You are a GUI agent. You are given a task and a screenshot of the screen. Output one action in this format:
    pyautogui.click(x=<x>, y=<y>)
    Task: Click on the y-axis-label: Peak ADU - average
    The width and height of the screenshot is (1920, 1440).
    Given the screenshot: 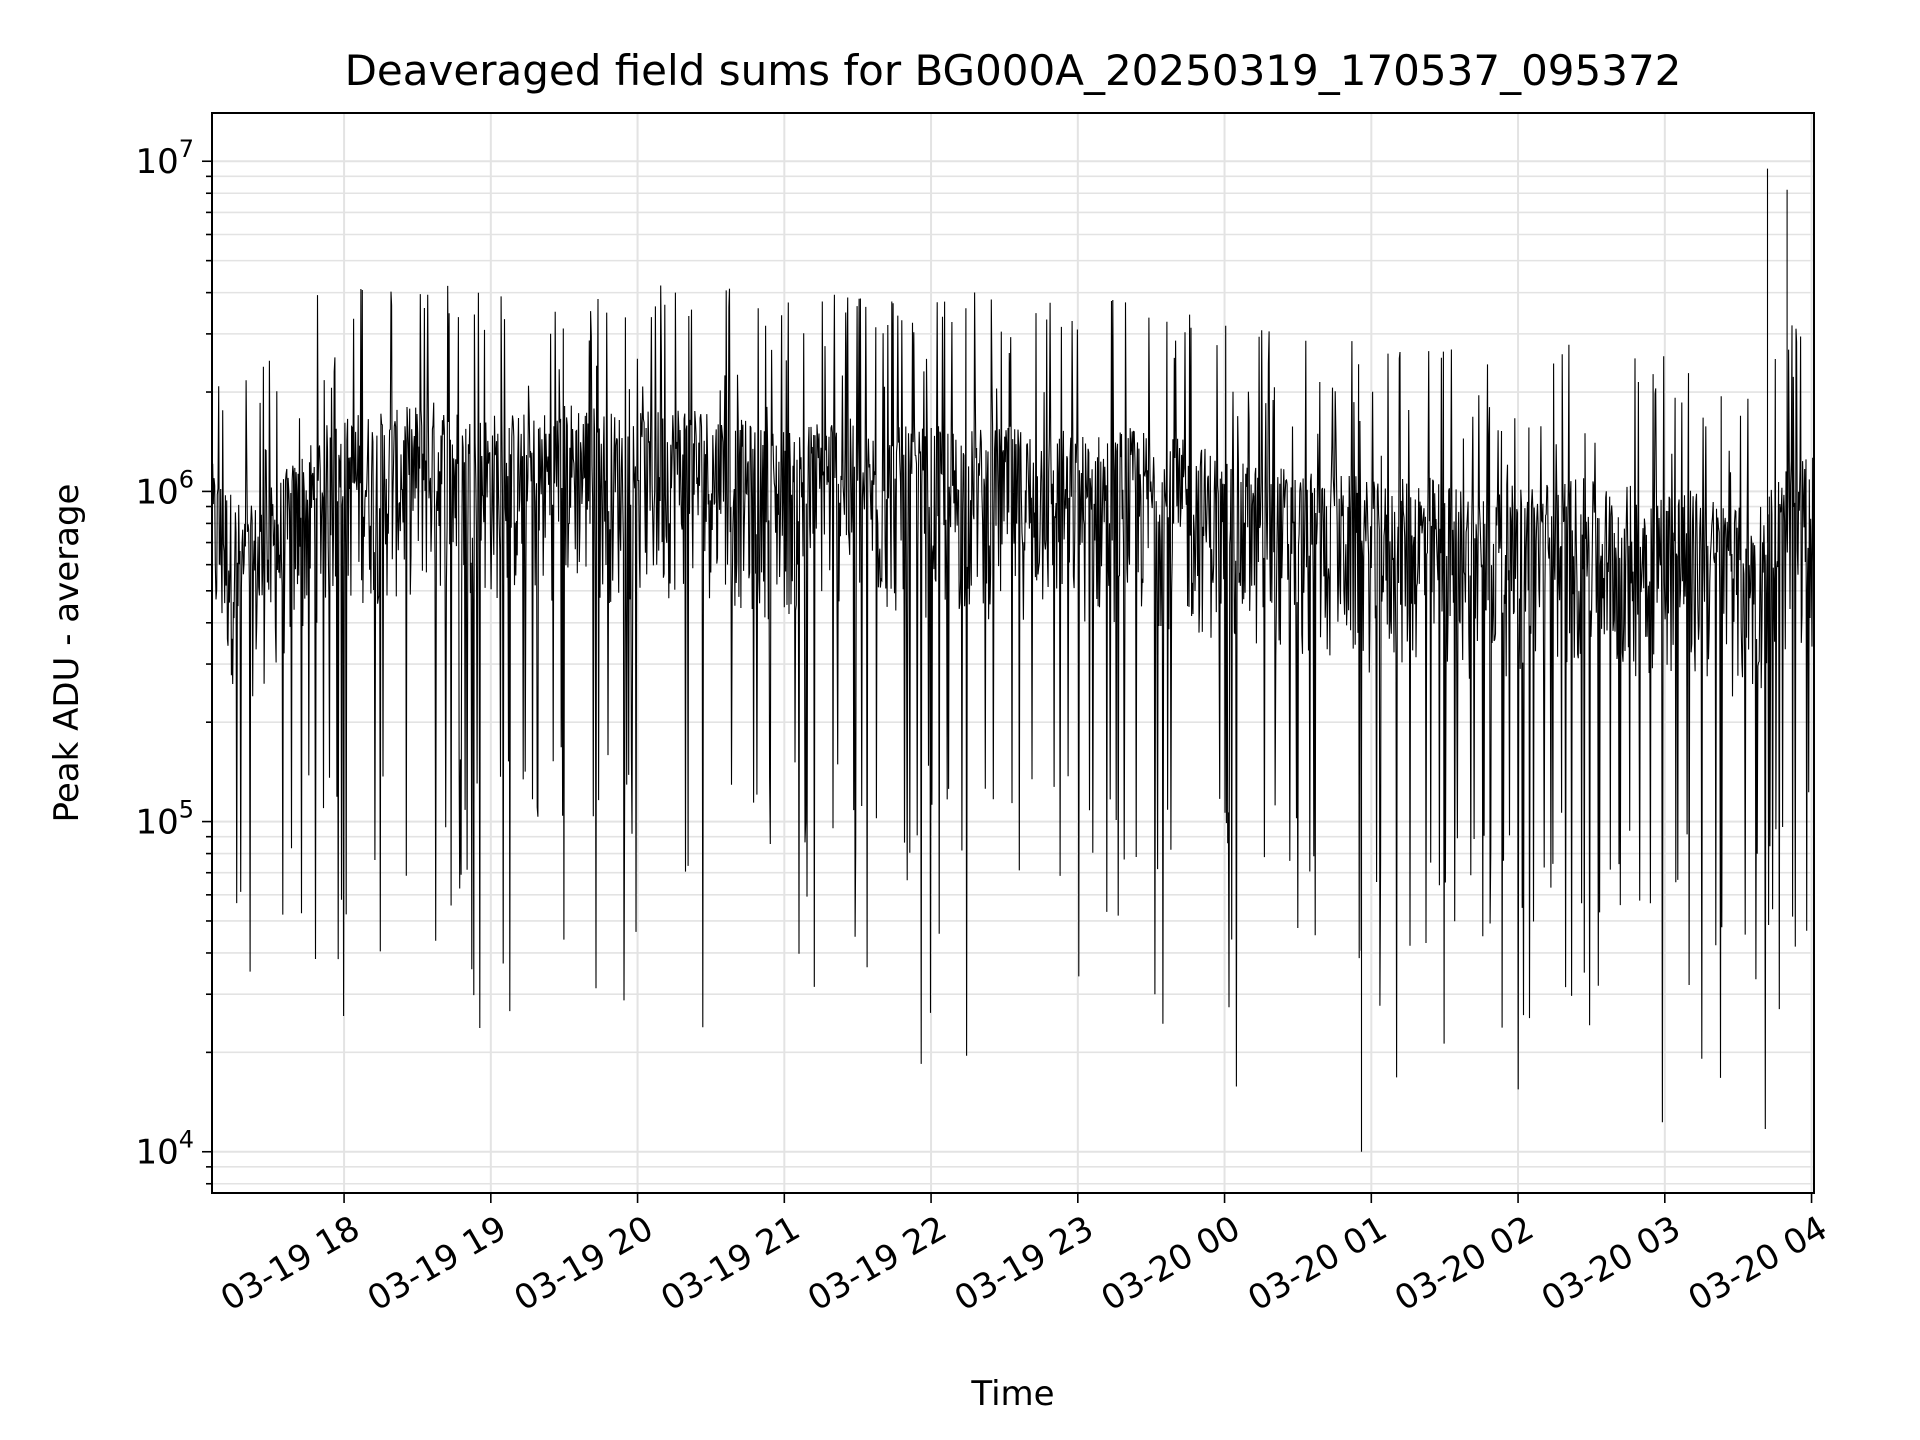 What is the action you would take?
    pyautogui.click(x=67, y=653)
    